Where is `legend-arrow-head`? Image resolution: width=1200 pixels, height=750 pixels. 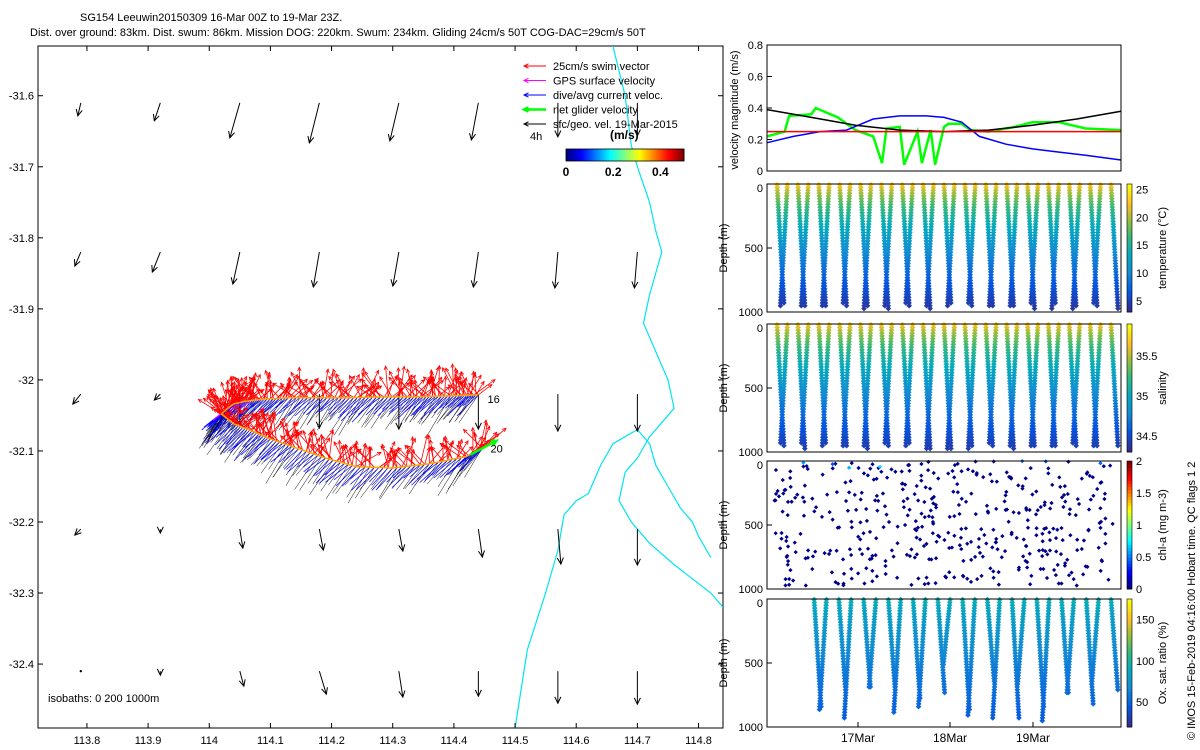
legend-arrow-head is located at coordinates (525, 66).